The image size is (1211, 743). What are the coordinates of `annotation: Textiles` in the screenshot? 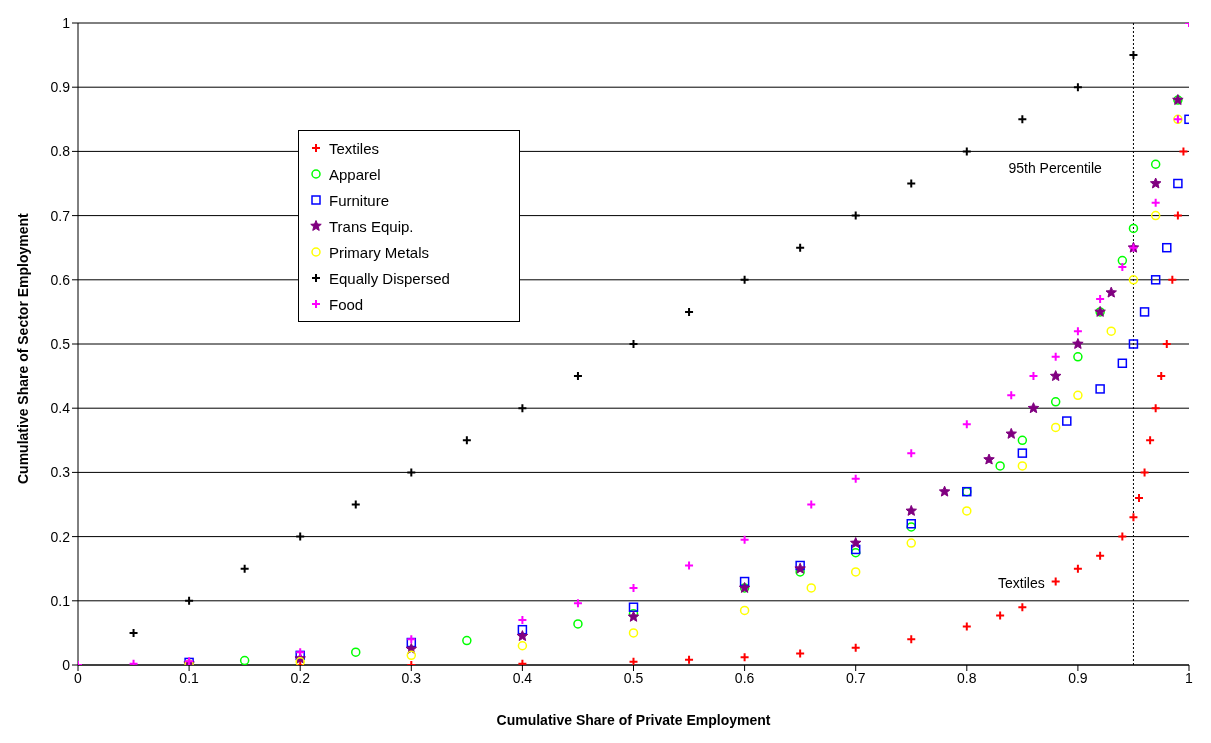 It's located at (1021, 583).